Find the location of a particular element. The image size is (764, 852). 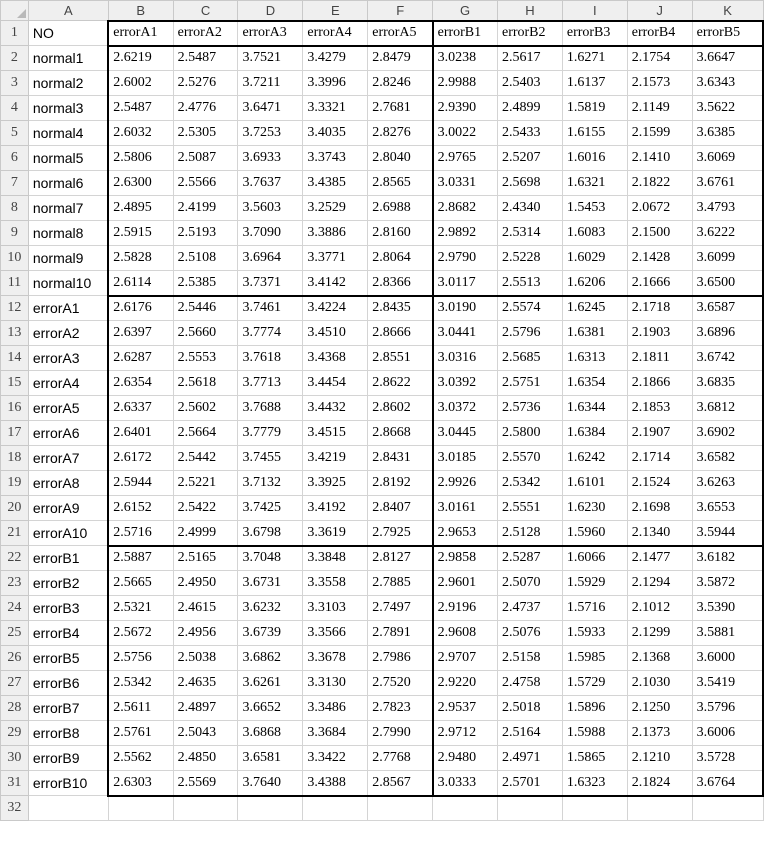

row-header: 20 is located at coordinates (14, 508).